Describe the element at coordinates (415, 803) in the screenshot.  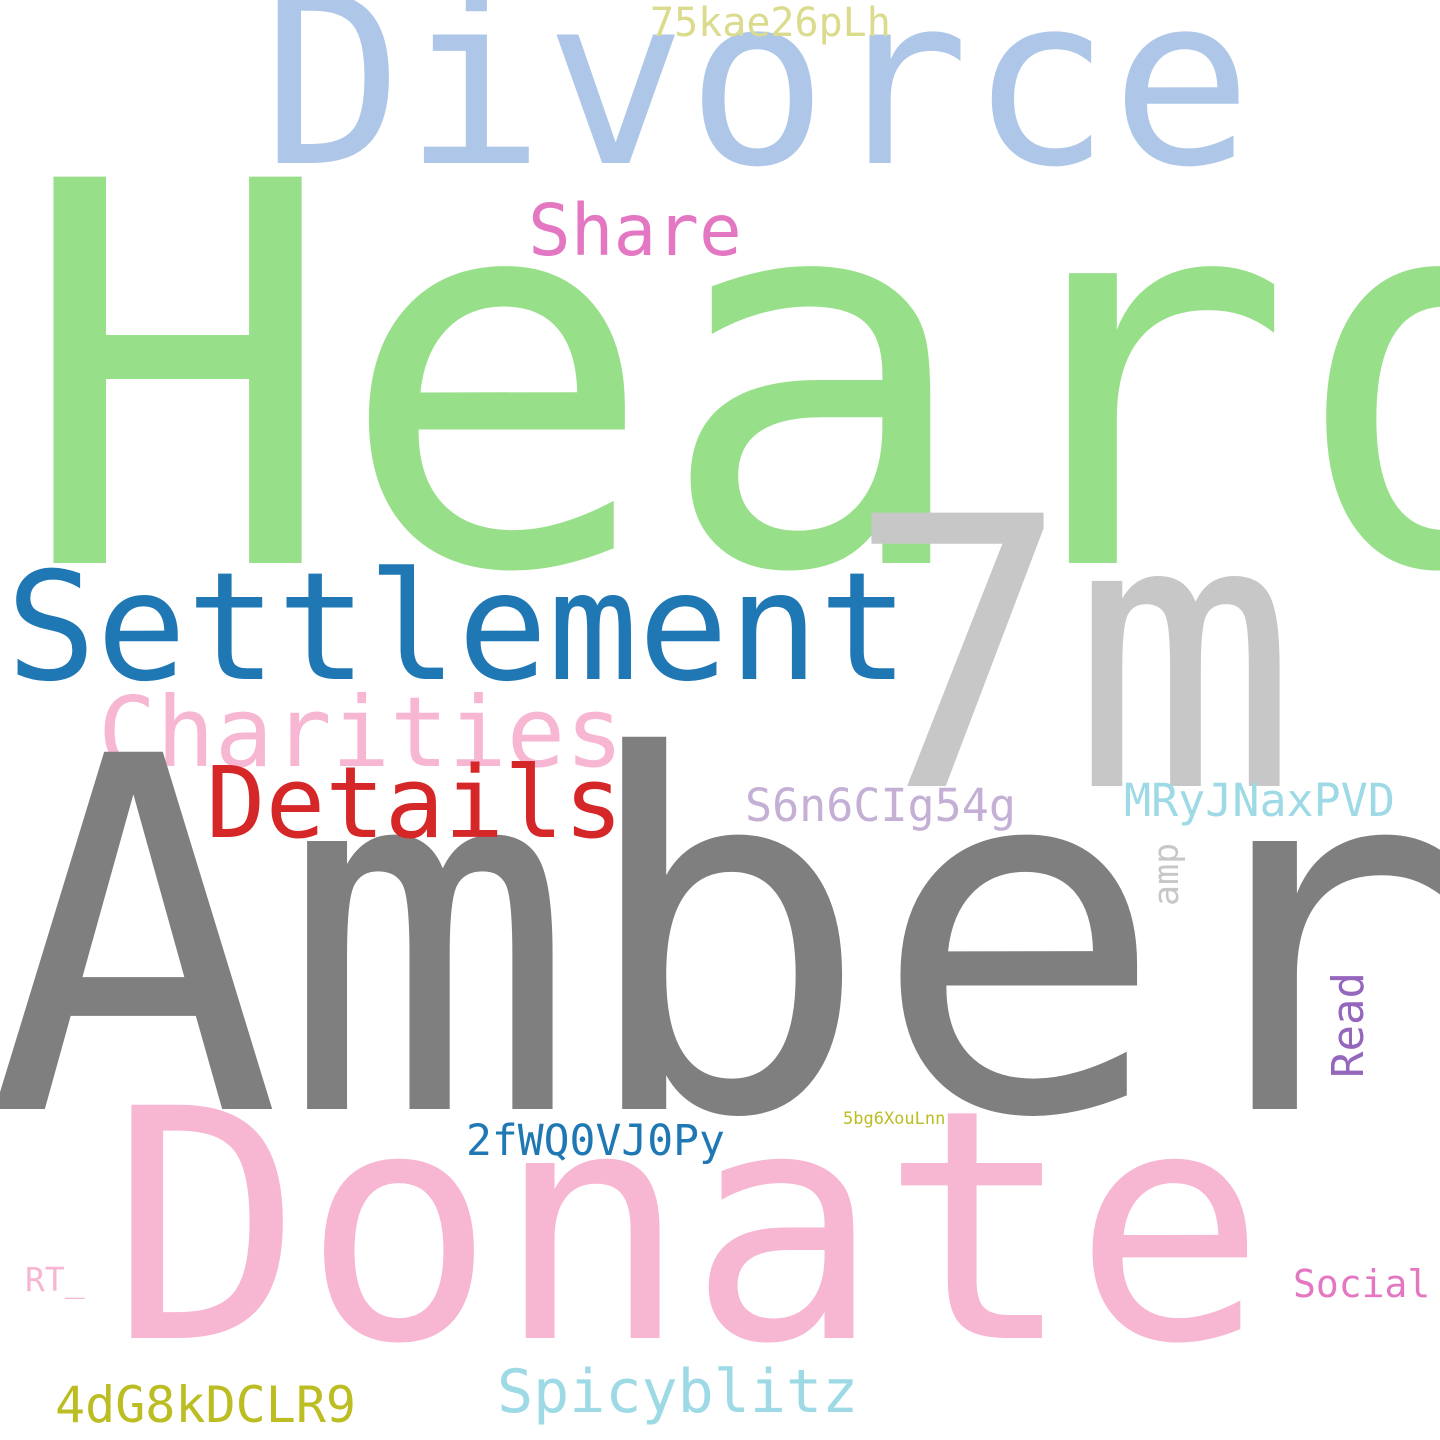
I see `word-details: Details` at that location.